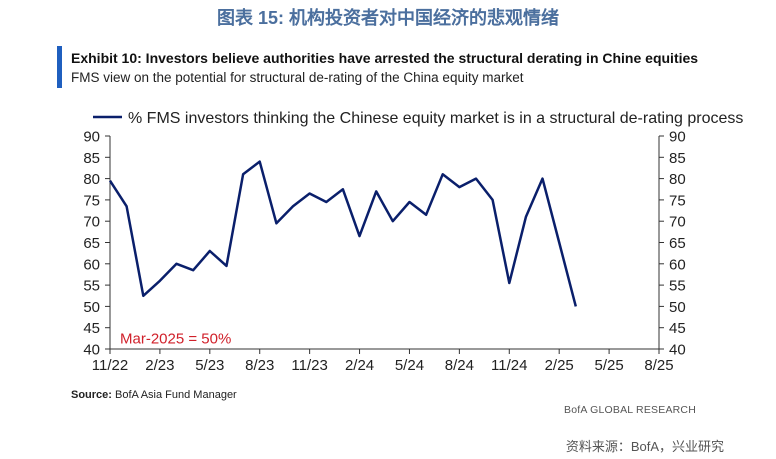 This screenshot has height=459, width=776. I want to click on y-tick-label-right: 85, so click(677, 158).